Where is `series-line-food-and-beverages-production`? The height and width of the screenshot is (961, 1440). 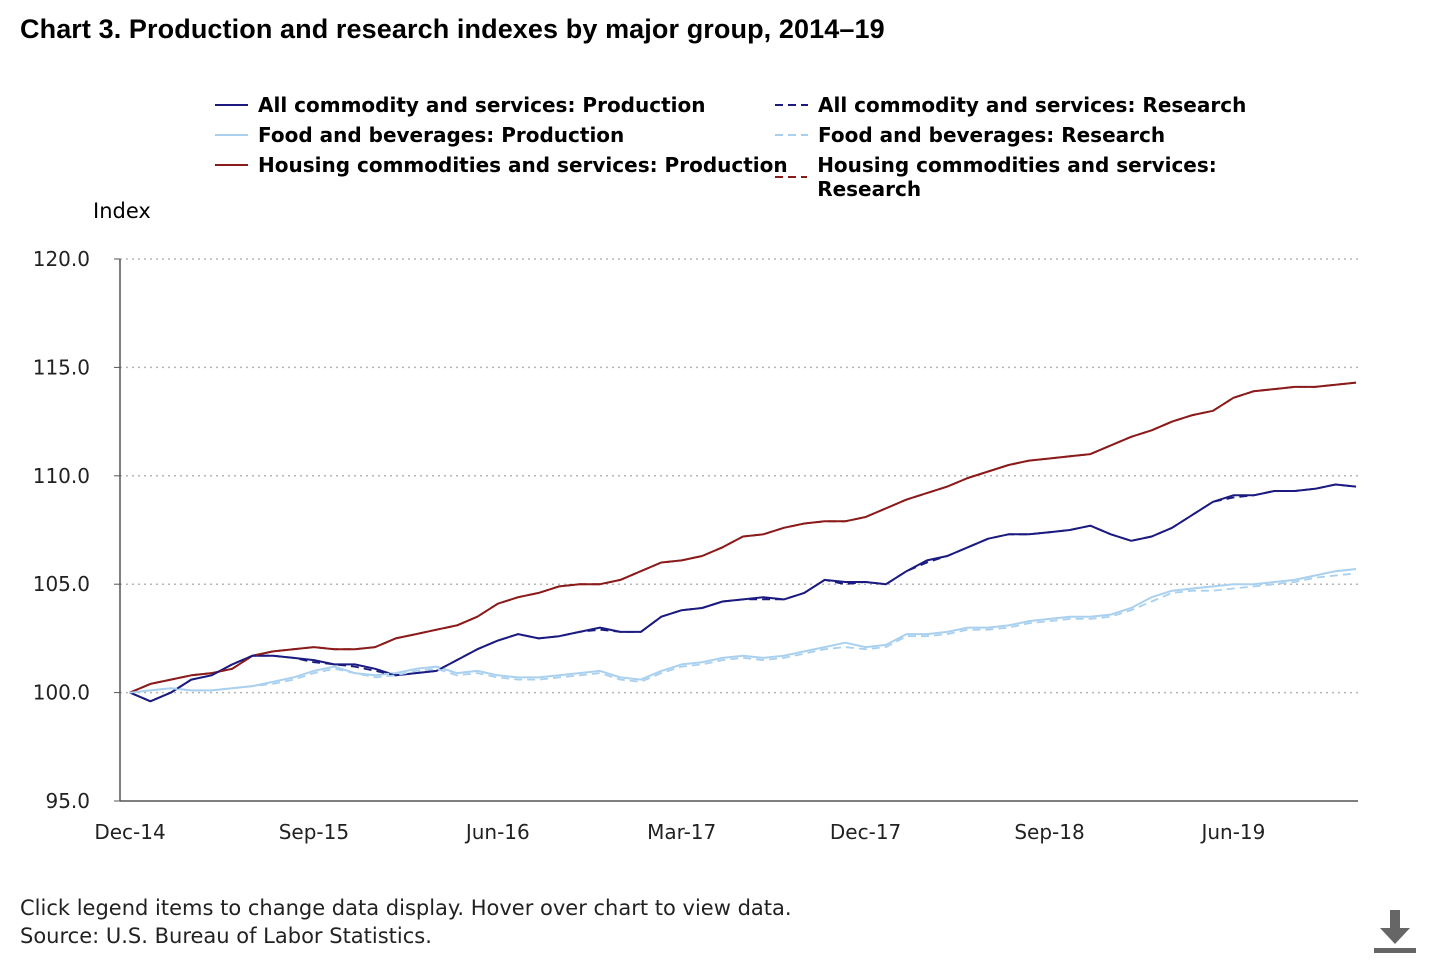 series-line-food-and-beverages-production is located at coordinates (743, 631).